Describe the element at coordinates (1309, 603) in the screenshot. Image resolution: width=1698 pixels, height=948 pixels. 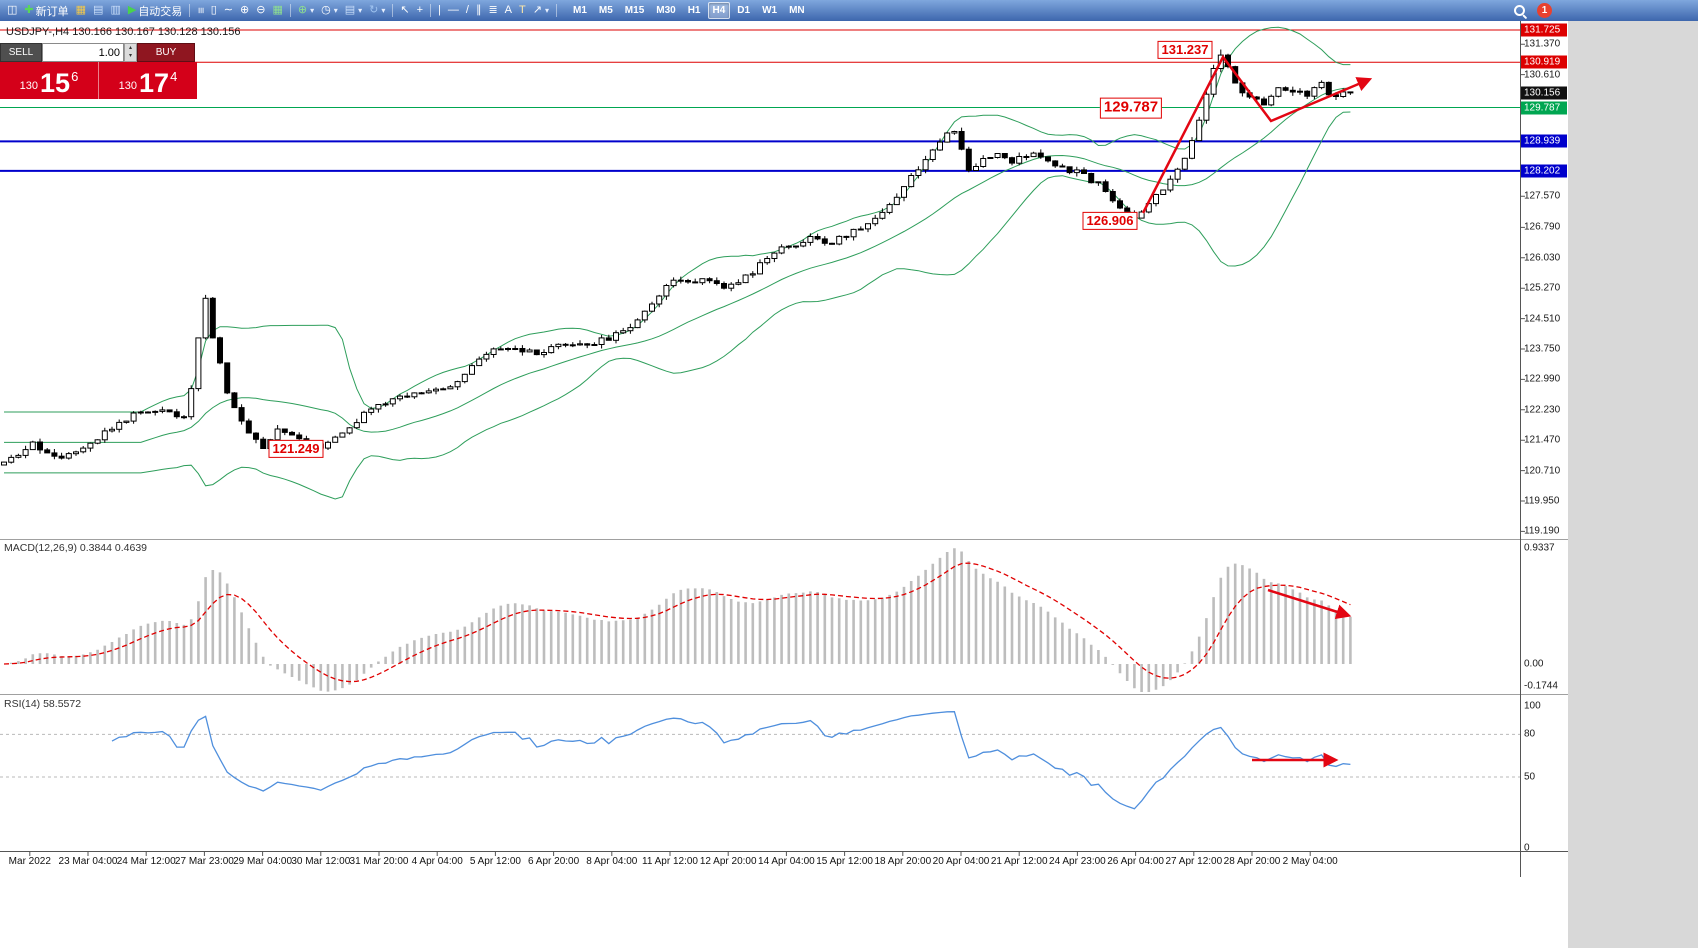
I see `macd-trend-arrow` at that location.